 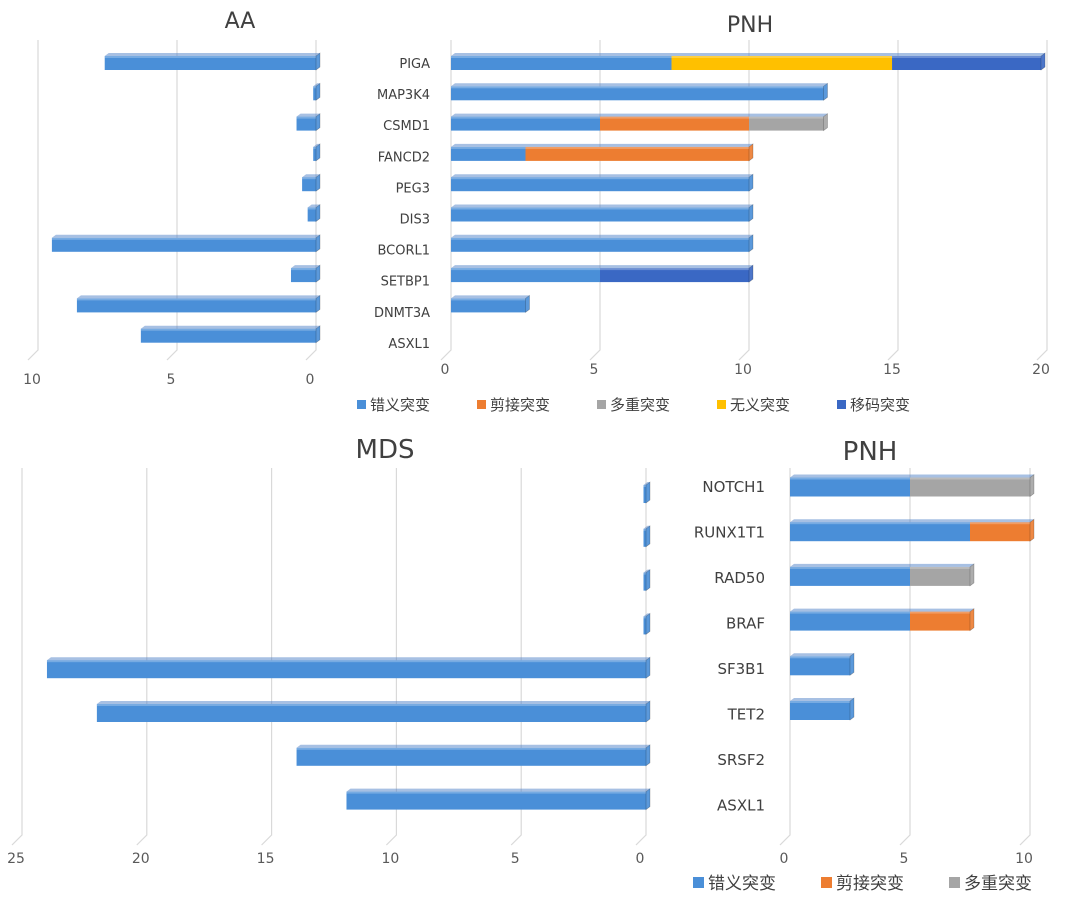 I want to click on category-label: BCORL1, so click(x=403, y=251).